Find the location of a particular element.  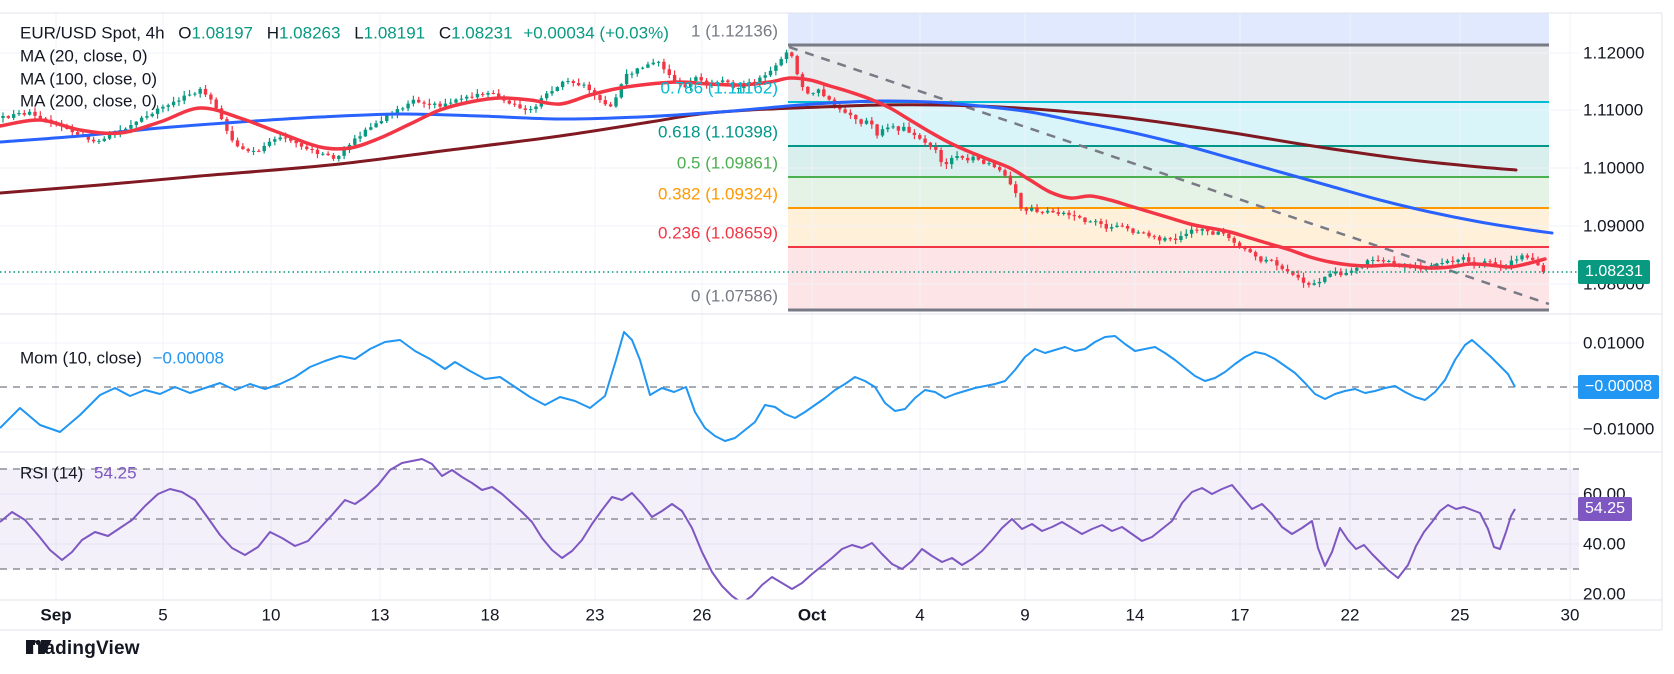

time-axis-label: 18 is located at coordinates (490, 615).